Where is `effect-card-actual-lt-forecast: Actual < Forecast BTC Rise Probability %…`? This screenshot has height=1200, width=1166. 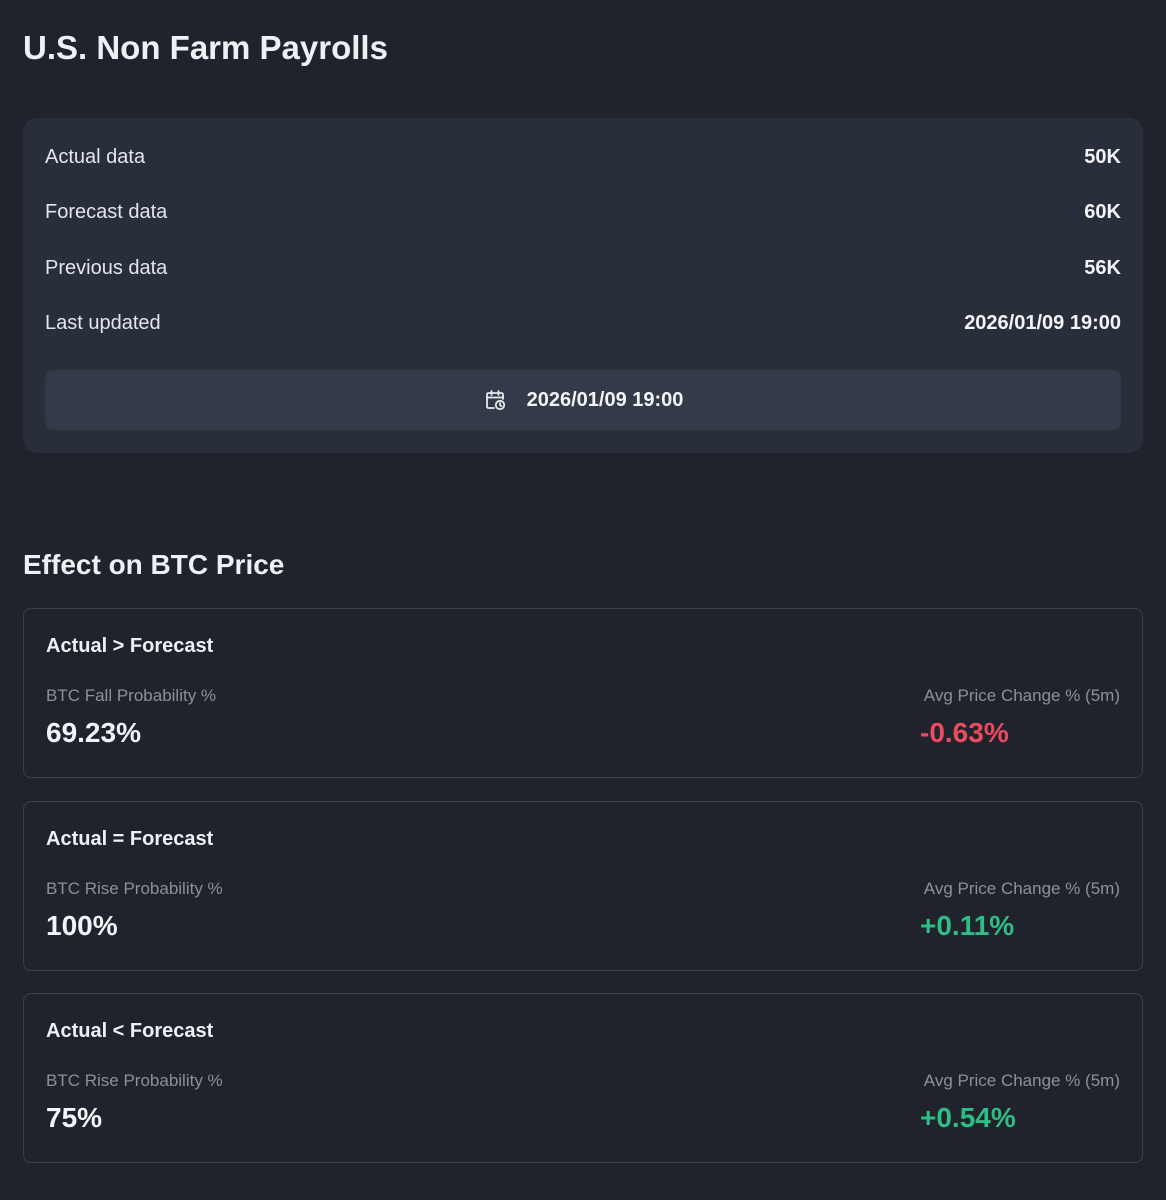
effect-card-actual-lt-forecast: Actual < Forecast BTC Rise Probability %… is located at coordinates (583, 1078).